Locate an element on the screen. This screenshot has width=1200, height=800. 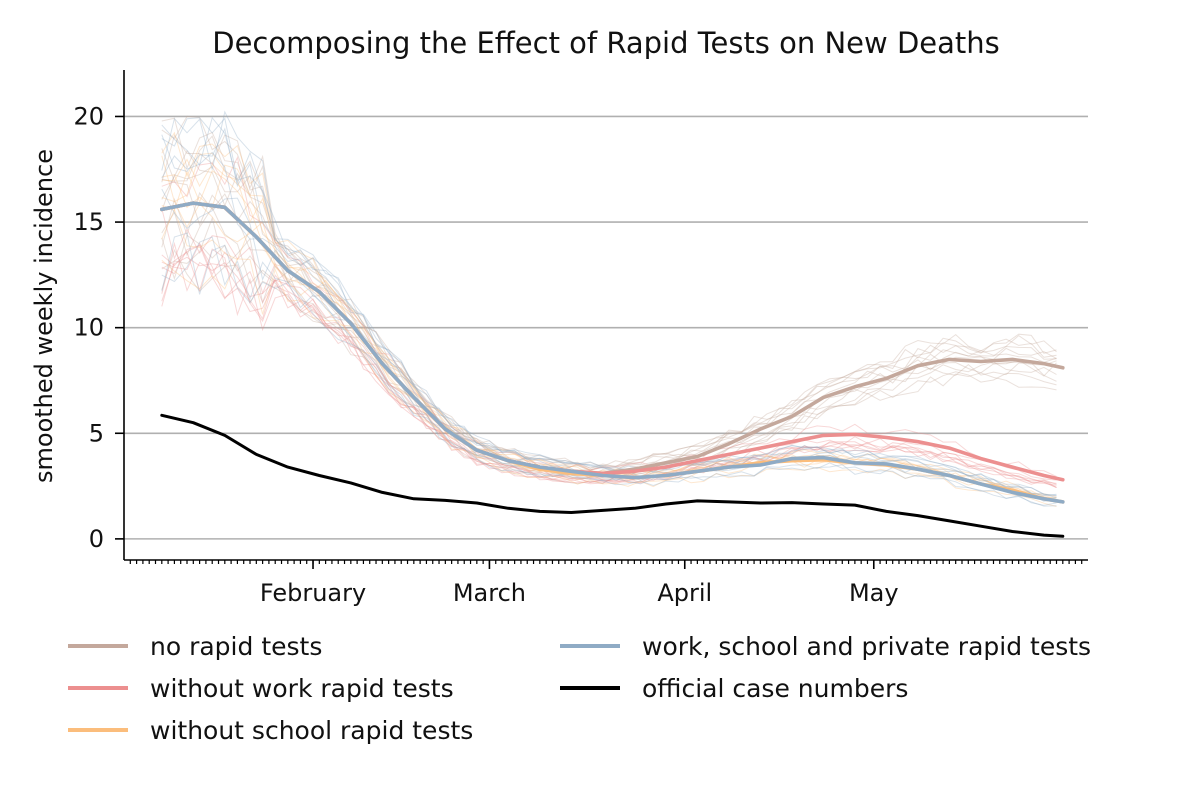
legend-item: without work rapid tests is located at coordinates (261, 688).